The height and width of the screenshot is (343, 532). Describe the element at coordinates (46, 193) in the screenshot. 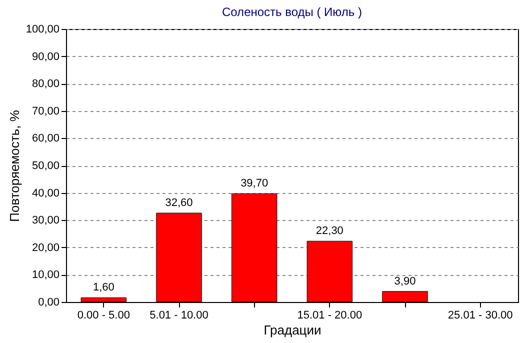

I see `y-tick-label: 40,00` at that location.